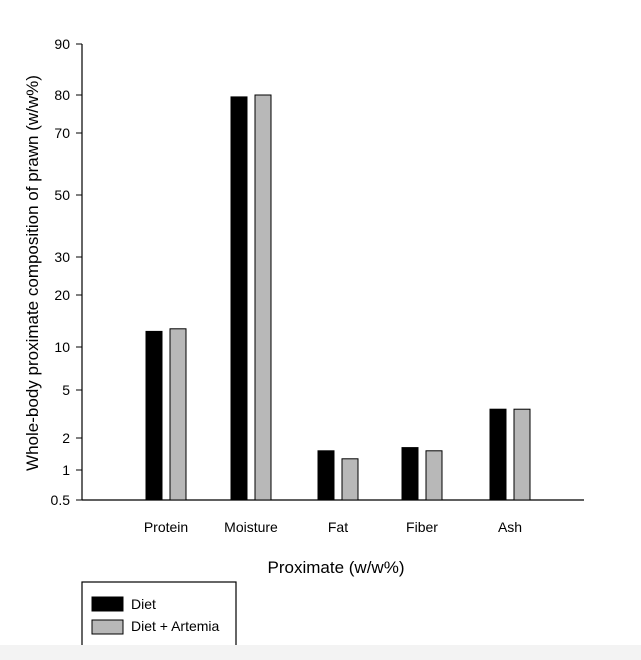  Describe the element at coordinates (143, 604) in the screenshot. I see `legend-label-diet: Diet` at that location.